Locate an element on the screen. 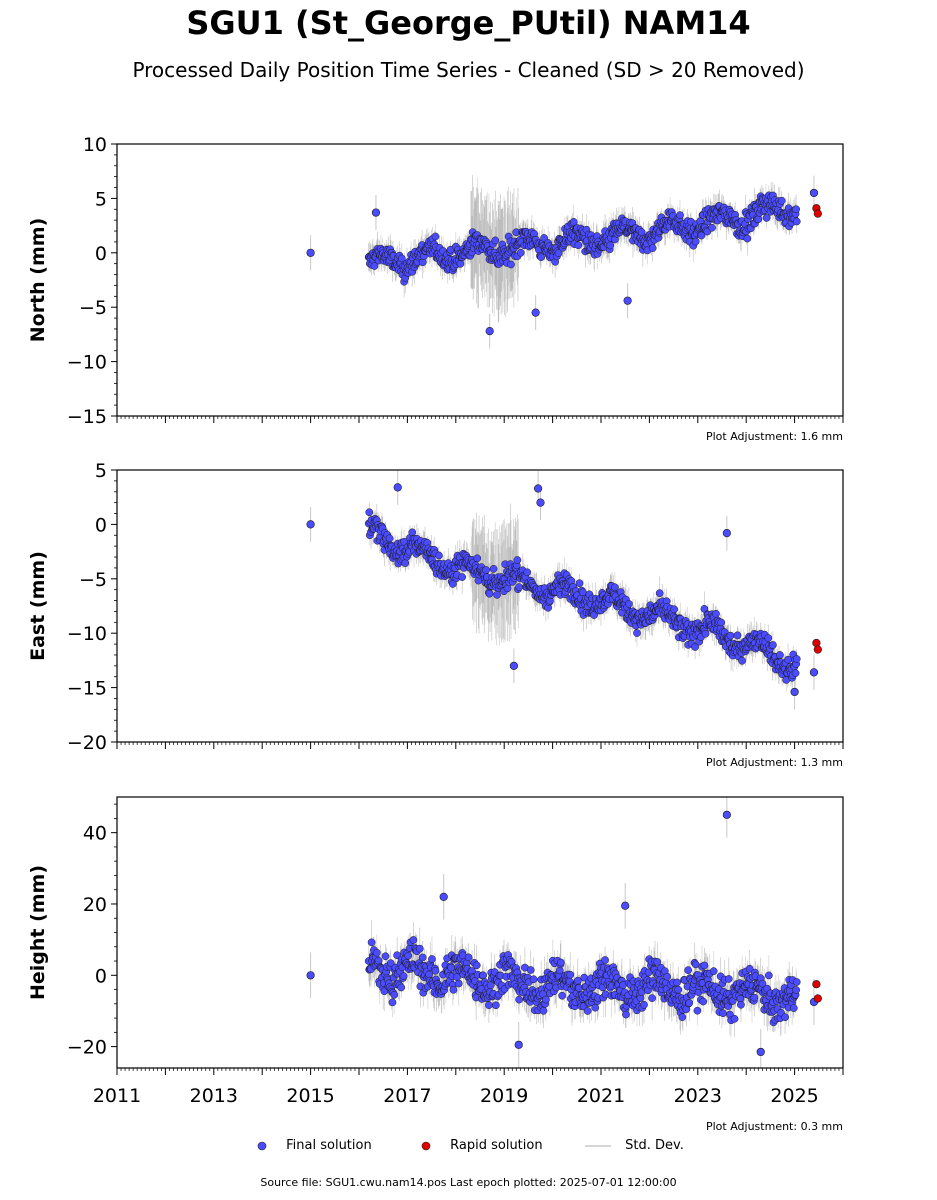 The width and height of the screenshot is (937, 1200). y-tick-label: −10 is located at coordinates (87, 363).